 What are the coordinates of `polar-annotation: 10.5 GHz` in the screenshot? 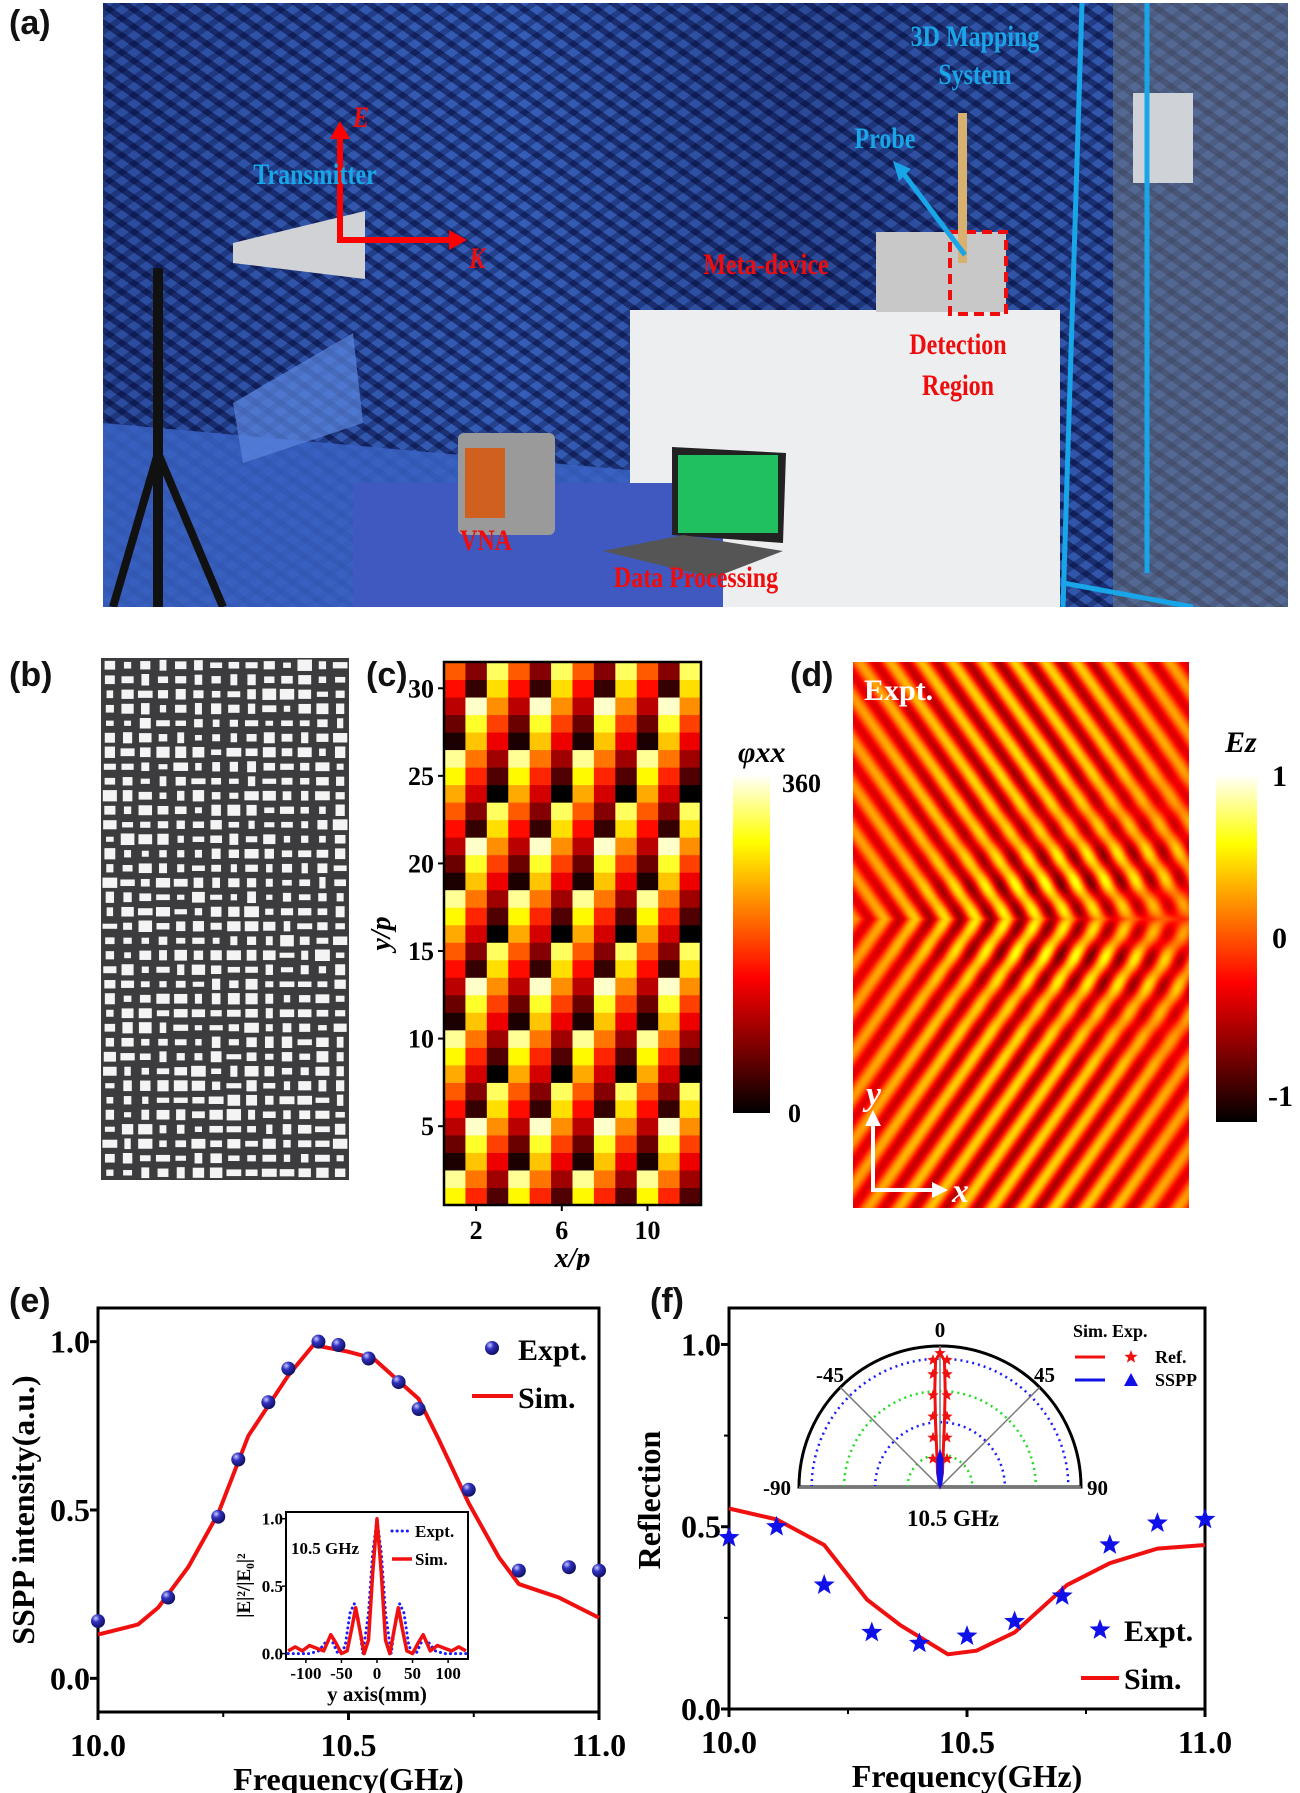 It's located at (953, 1518).